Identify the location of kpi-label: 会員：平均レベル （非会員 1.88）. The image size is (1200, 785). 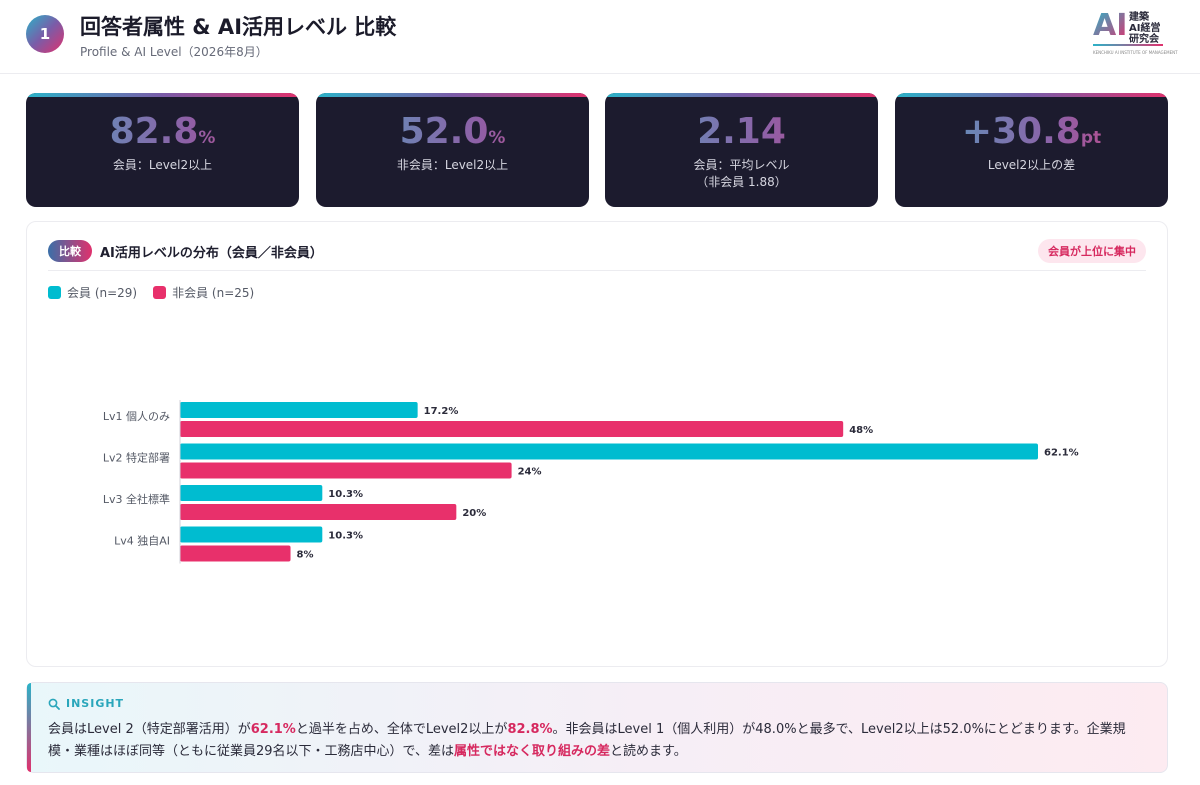
(741, 173).